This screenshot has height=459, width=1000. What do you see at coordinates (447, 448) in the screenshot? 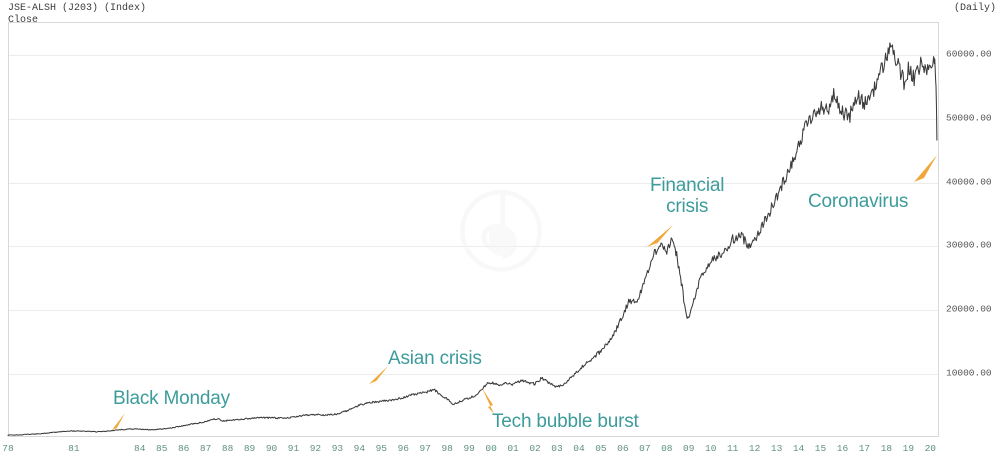
I see `x-axis-tick-label: 98` at bounding box center [447, 448].